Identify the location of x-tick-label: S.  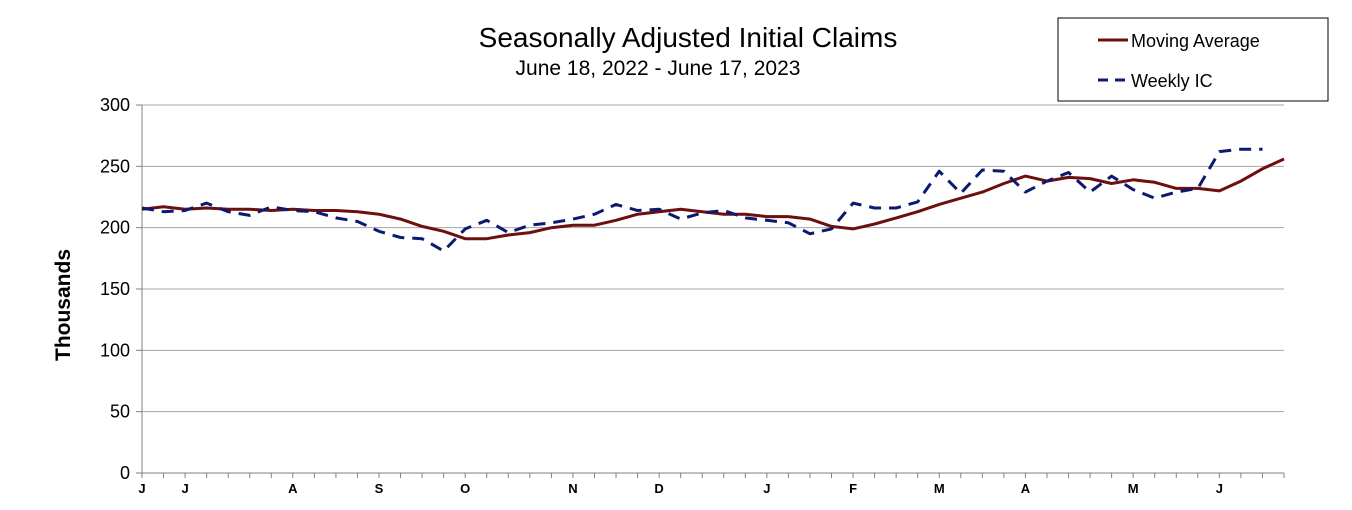
(379, 488).